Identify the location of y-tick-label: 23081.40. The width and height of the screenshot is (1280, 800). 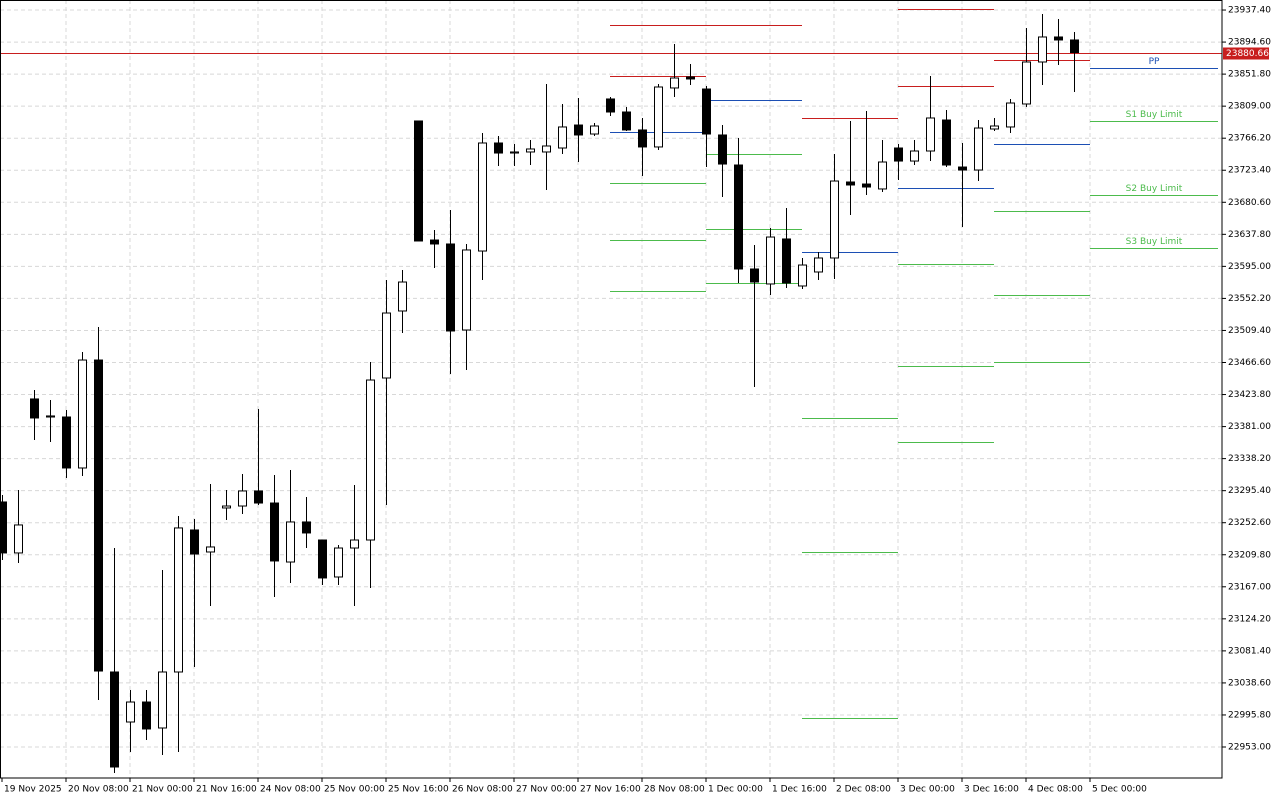
(1249, 651).